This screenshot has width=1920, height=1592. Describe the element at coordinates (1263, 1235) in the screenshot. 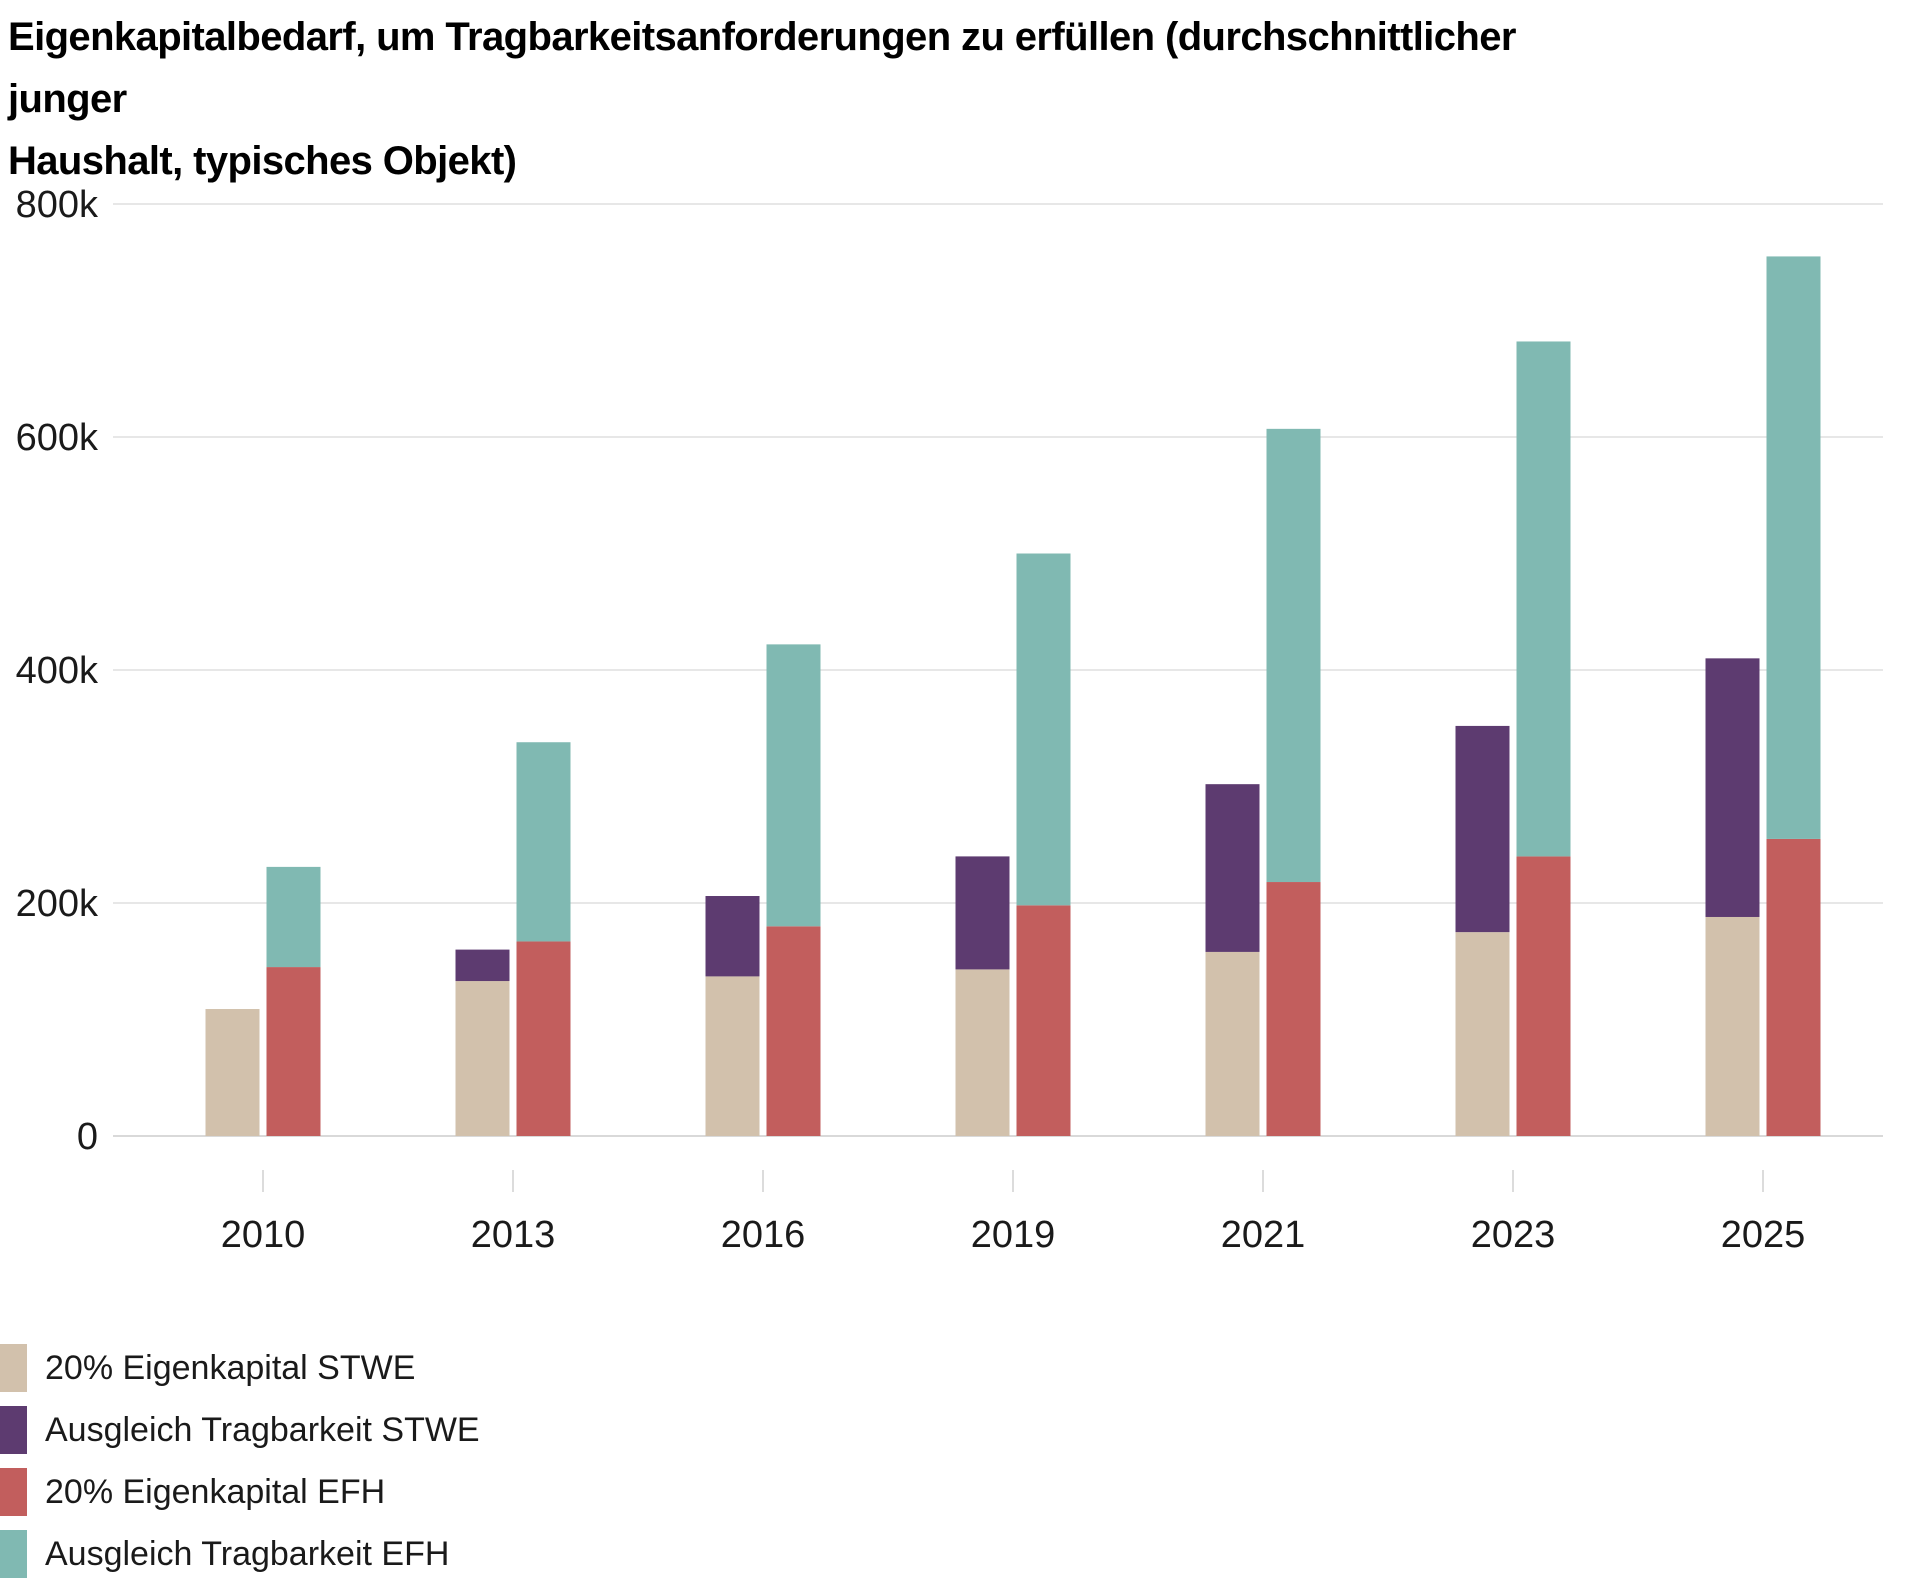

I see `x-axis-label: 2021` at that location.